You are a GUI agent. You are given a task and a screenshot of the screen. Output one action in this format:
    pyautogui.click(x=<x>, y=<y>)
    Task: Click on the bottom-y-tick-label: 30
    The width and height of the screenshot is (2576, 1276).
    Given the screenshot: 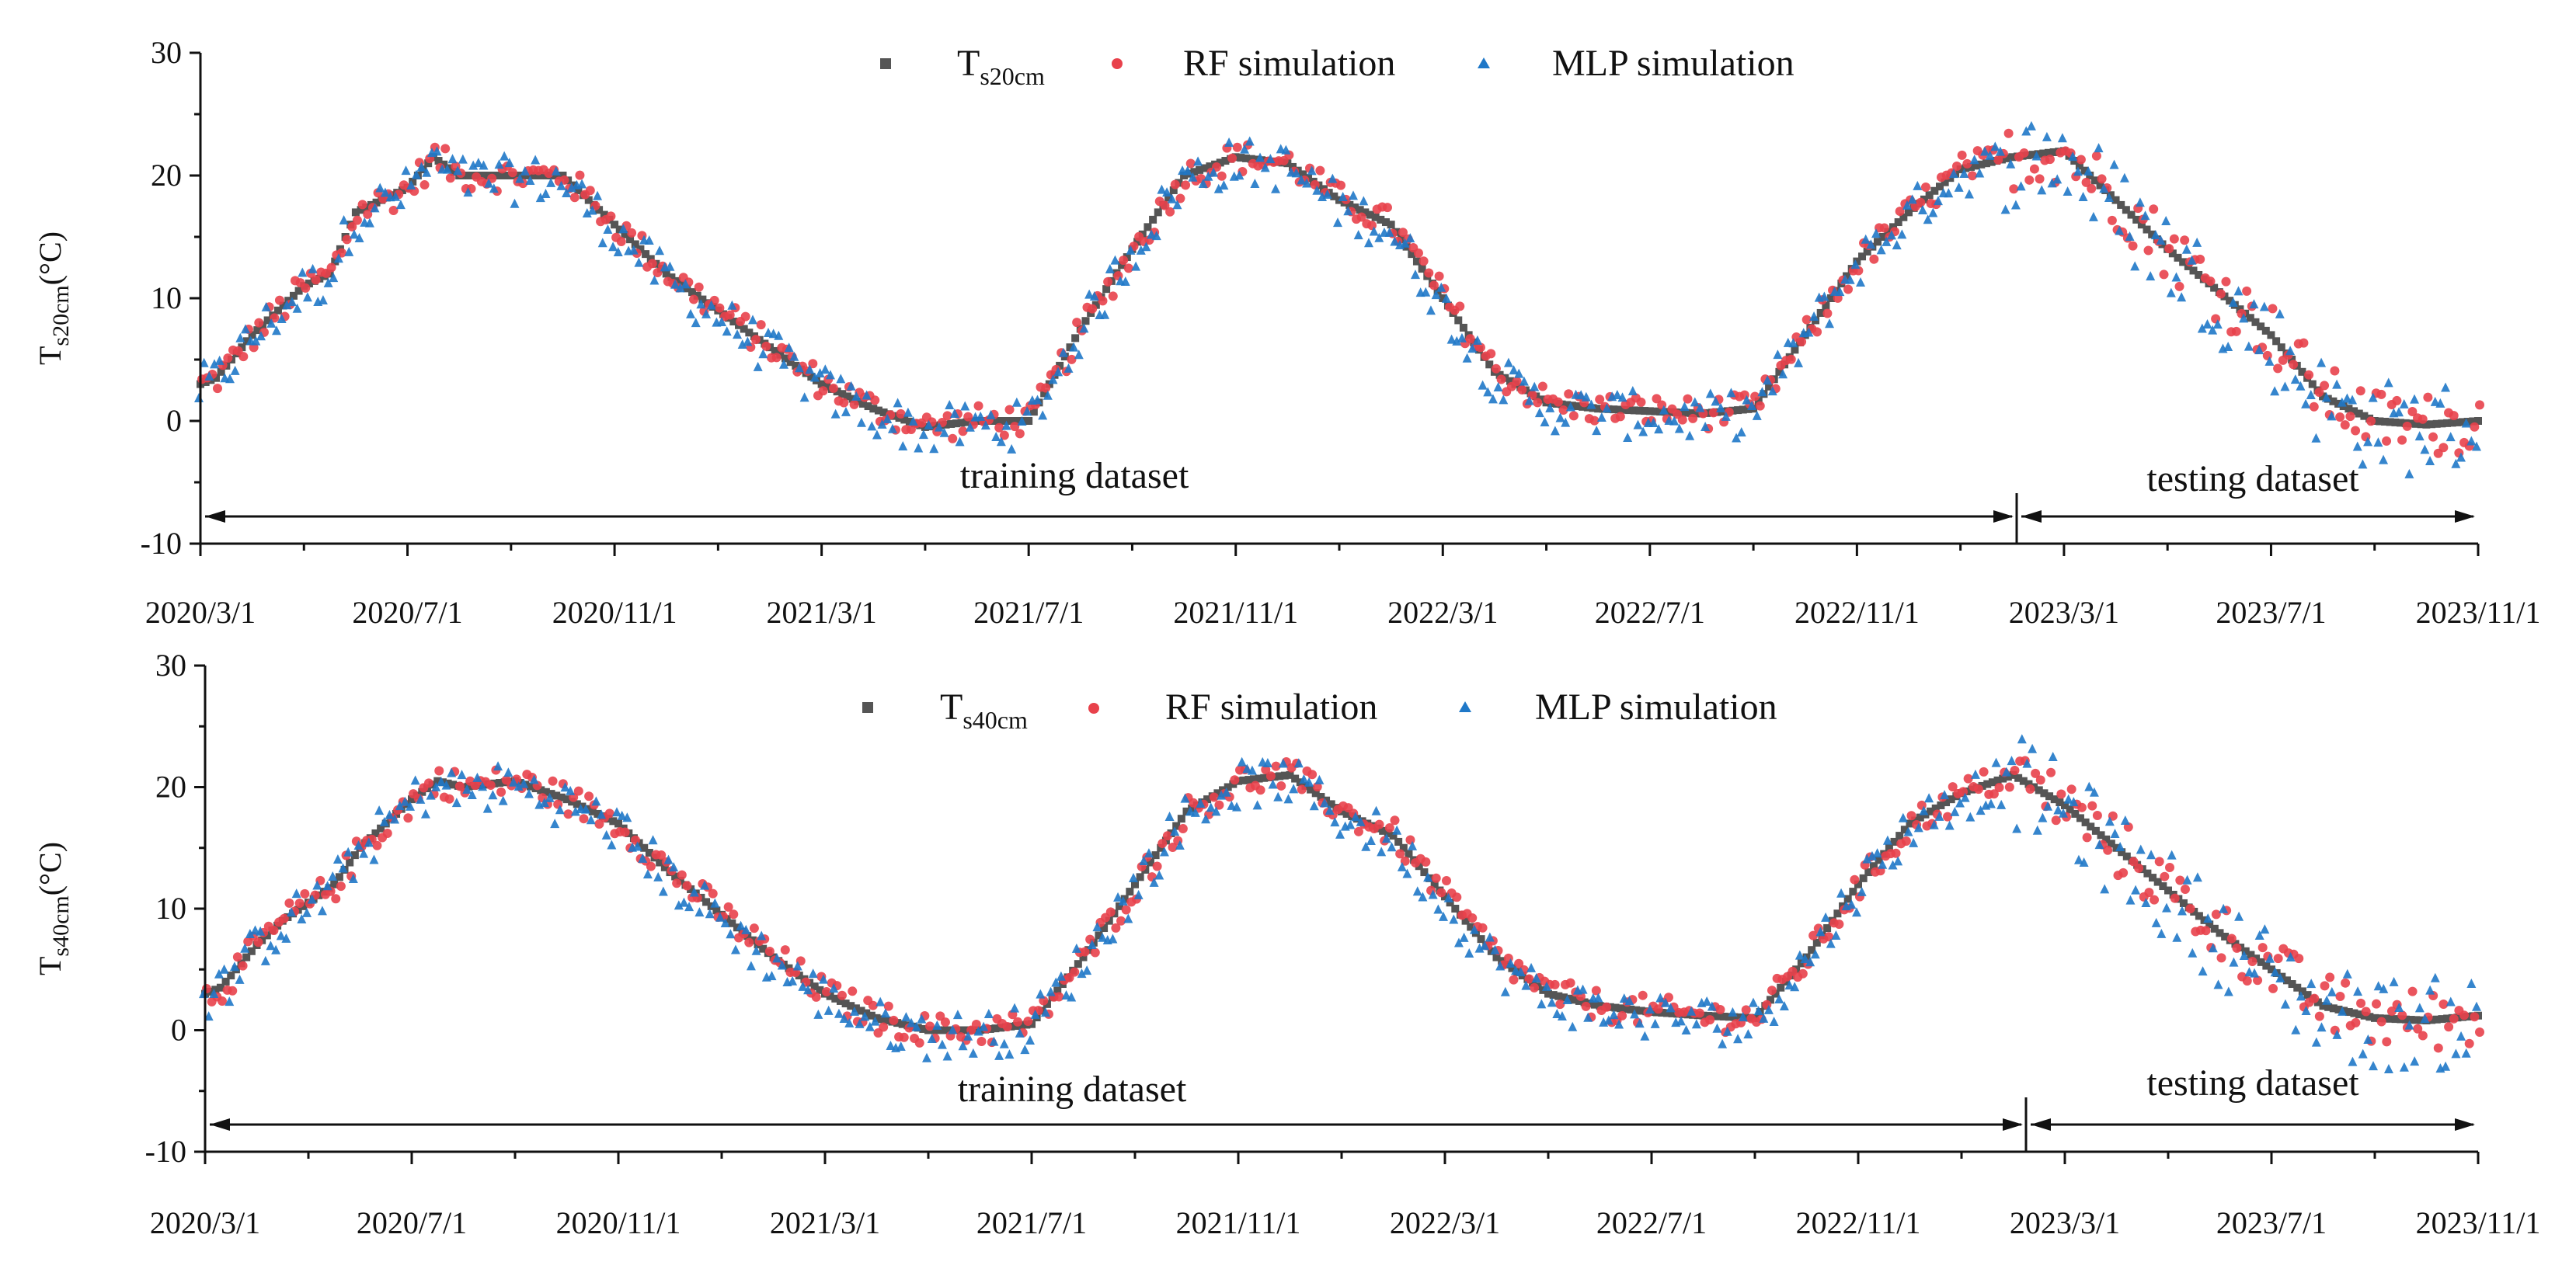 What is the action you would take?
    pyautogui.click(x=171, y=665)
    